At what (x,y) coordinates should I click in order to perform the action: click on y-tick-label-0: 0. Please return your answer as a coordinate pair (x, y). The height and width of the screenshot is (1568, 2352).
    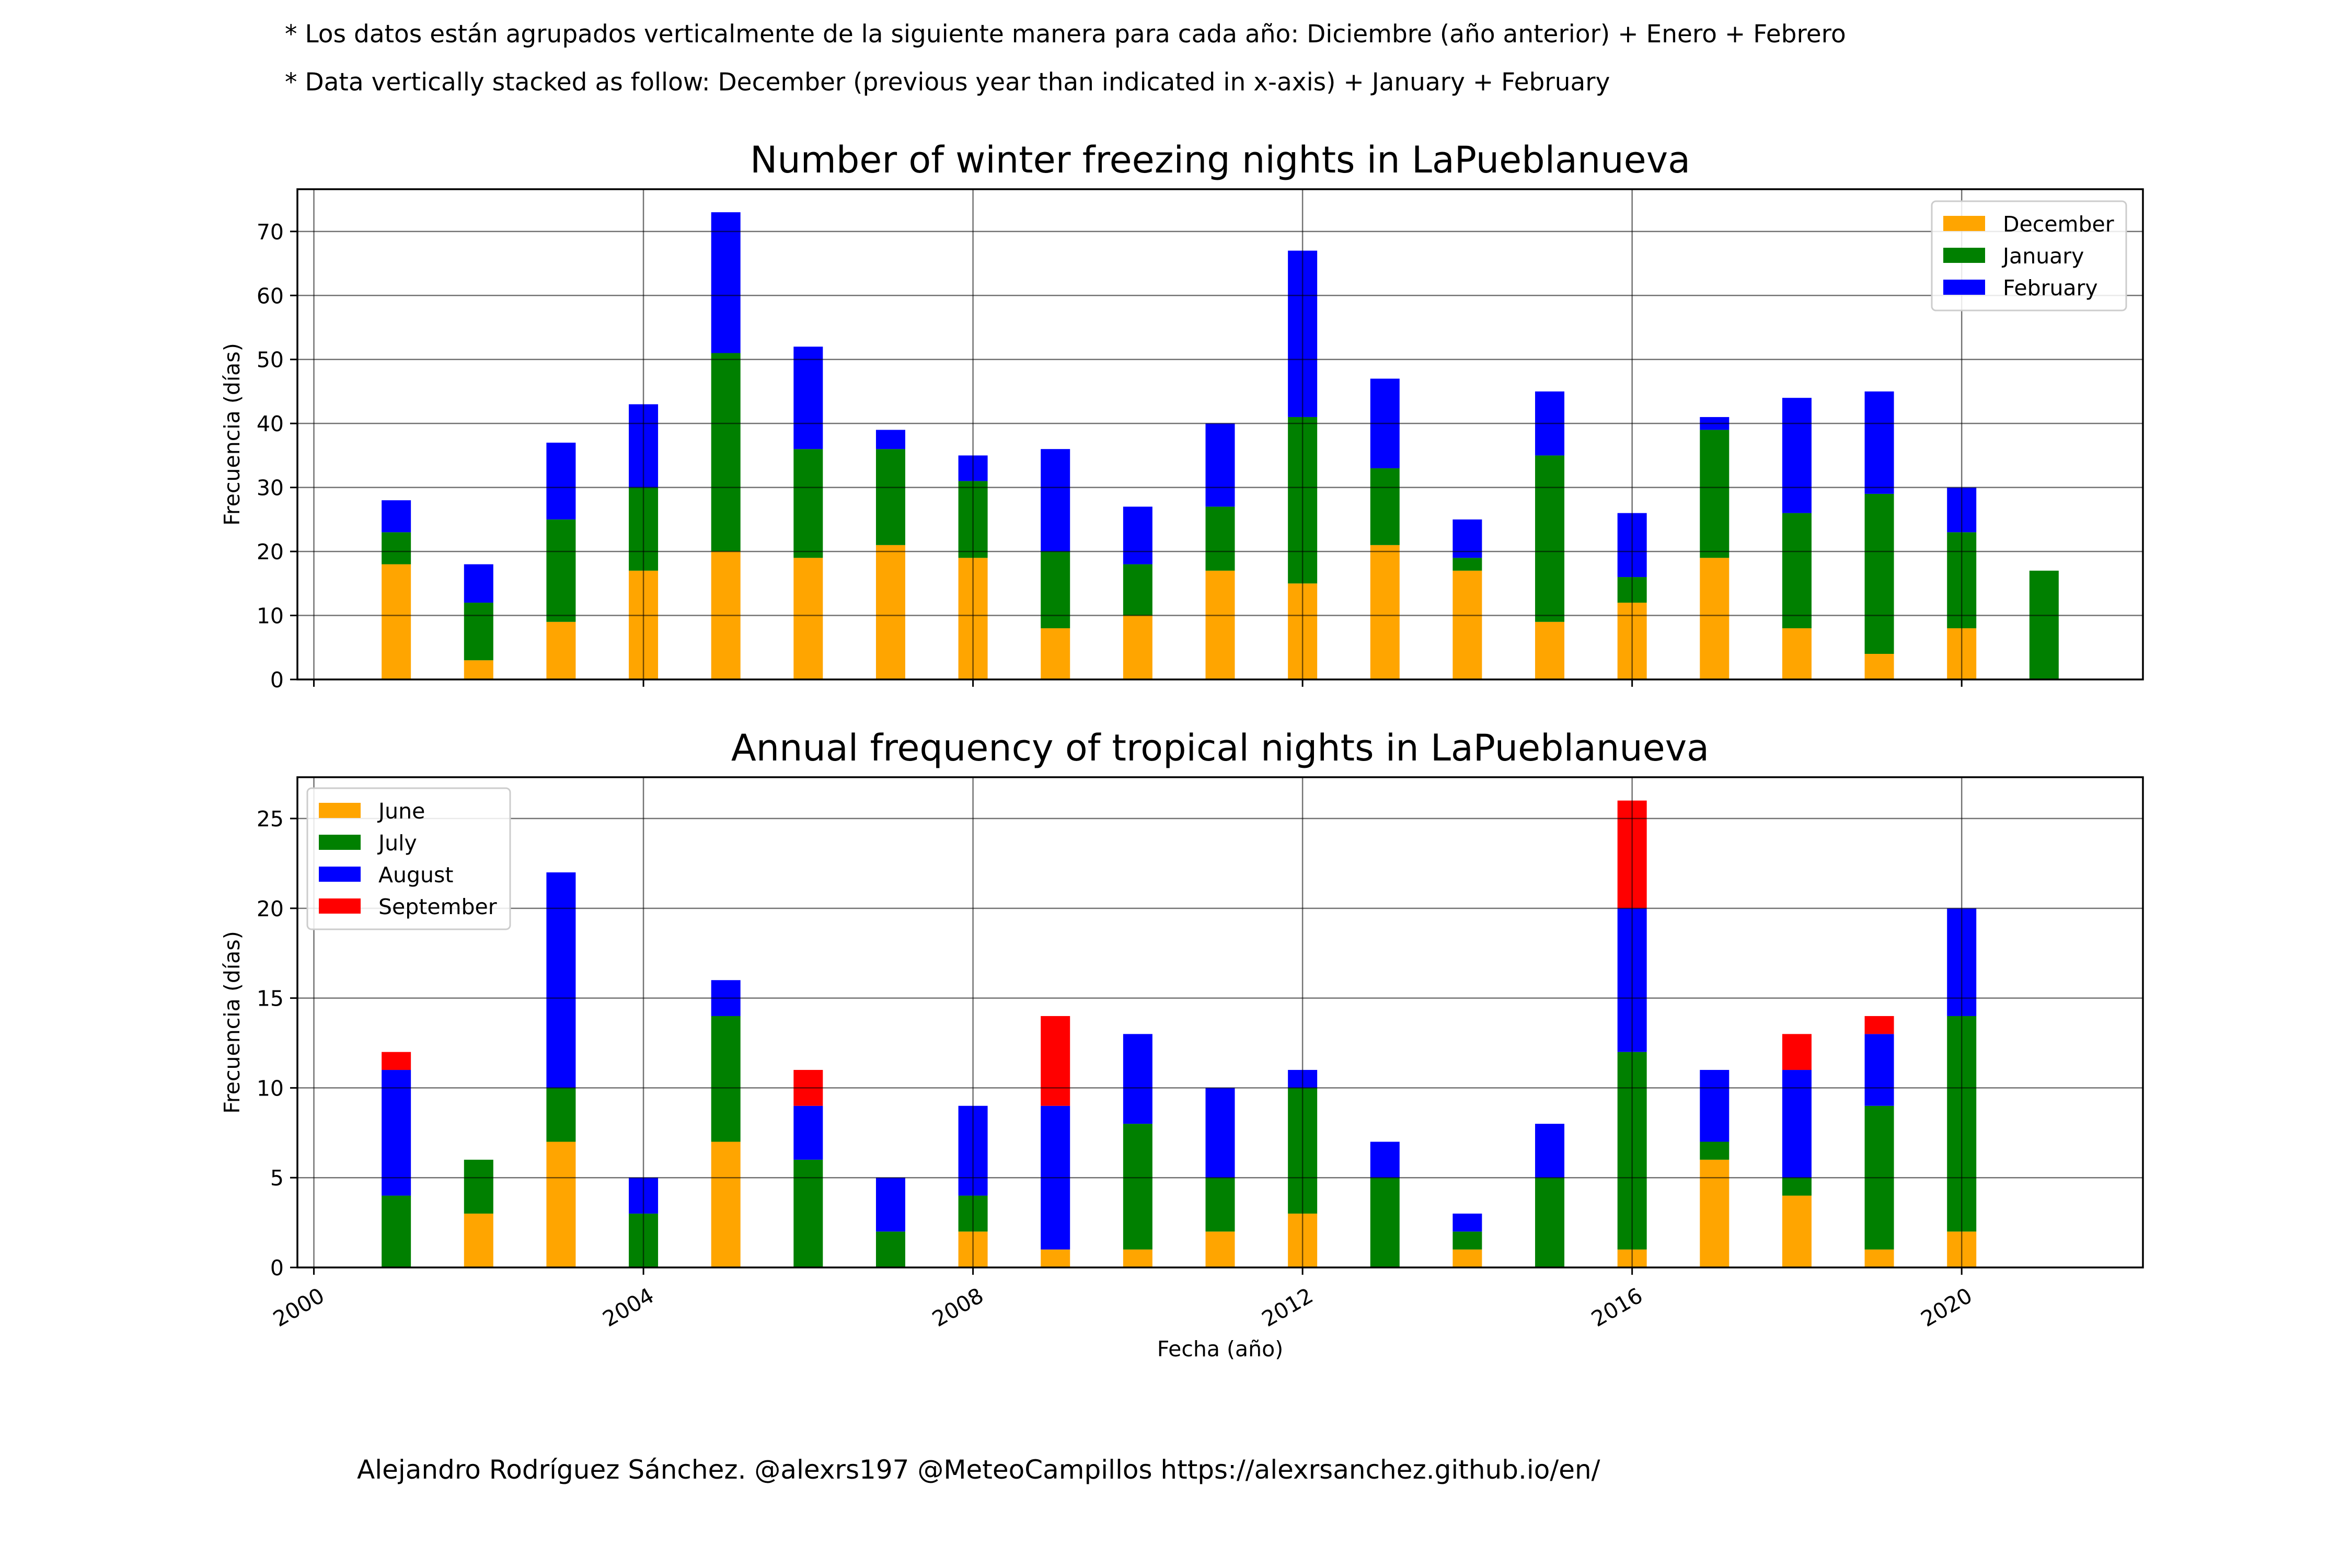
    Looking at the image, I should click on (277, 1268).